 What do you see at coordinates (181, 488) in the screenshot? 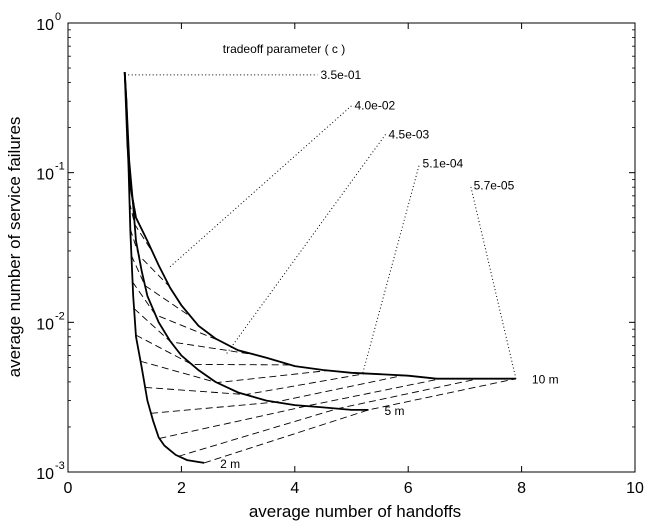
I see `x-tick-label: 2` at bounding box center [181, 488].